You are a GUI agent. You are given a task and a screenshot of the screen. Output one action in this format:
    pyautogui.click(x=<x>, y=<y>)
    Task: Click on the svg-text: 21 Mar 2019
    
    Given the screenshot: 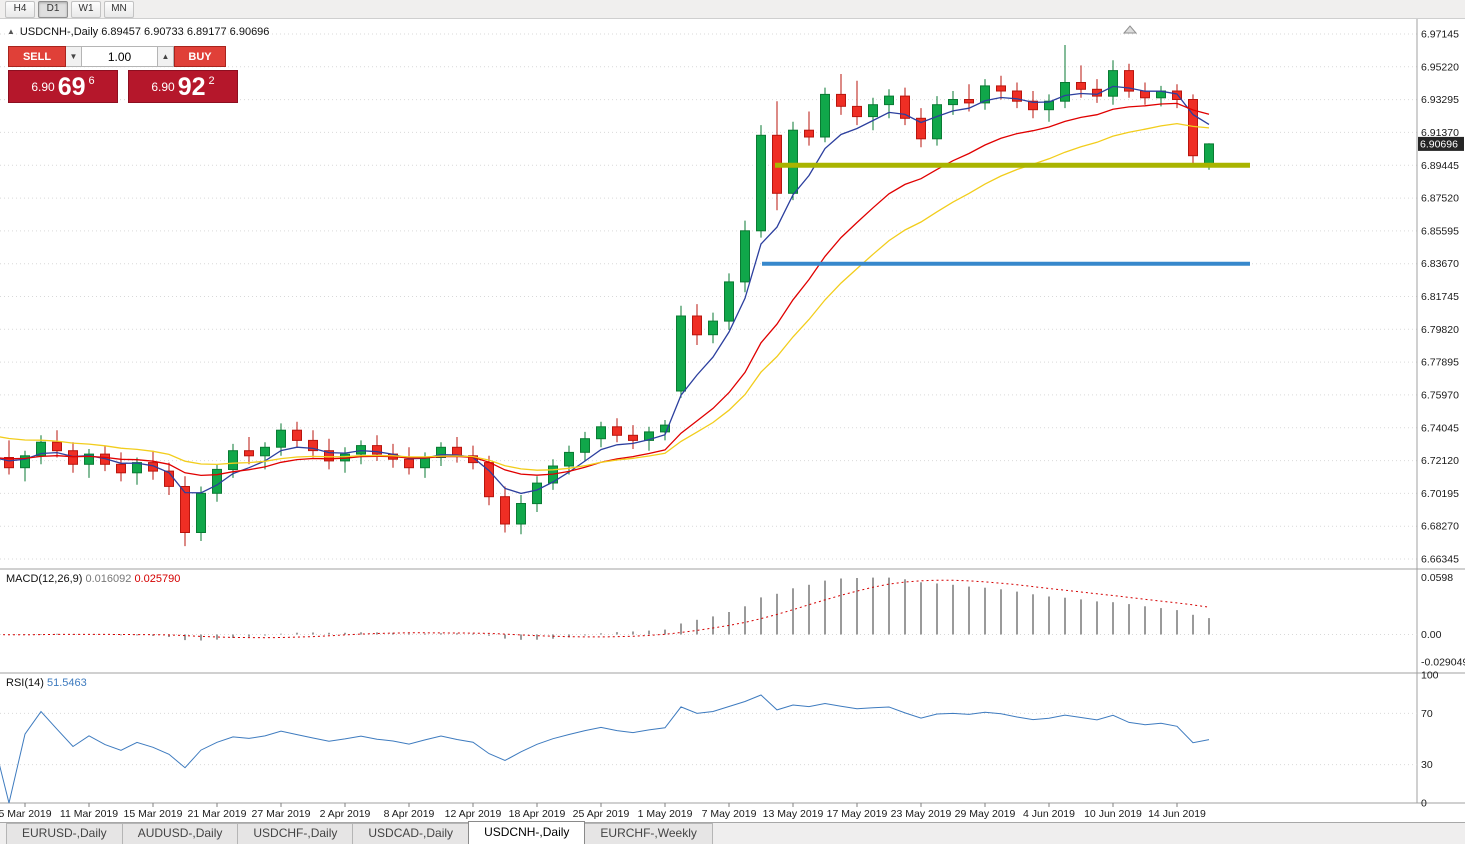 What is the action you would take?
    pyautogui.click(x=217, y=814)
    